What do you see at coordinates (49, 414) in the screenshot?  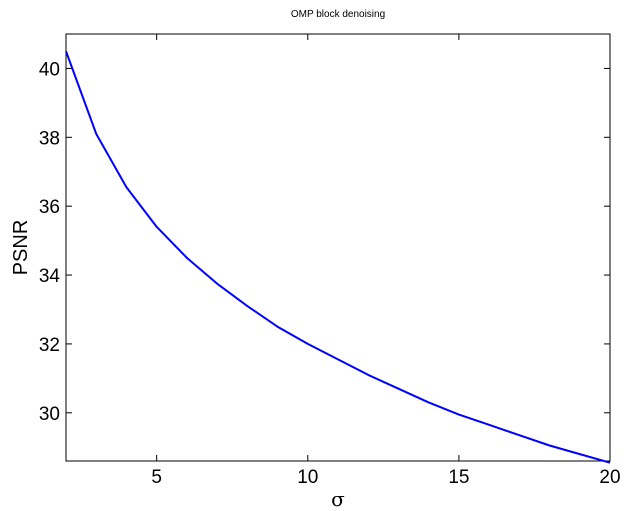 I see `y-tick-label: 30` at bounding box center [49, 414].